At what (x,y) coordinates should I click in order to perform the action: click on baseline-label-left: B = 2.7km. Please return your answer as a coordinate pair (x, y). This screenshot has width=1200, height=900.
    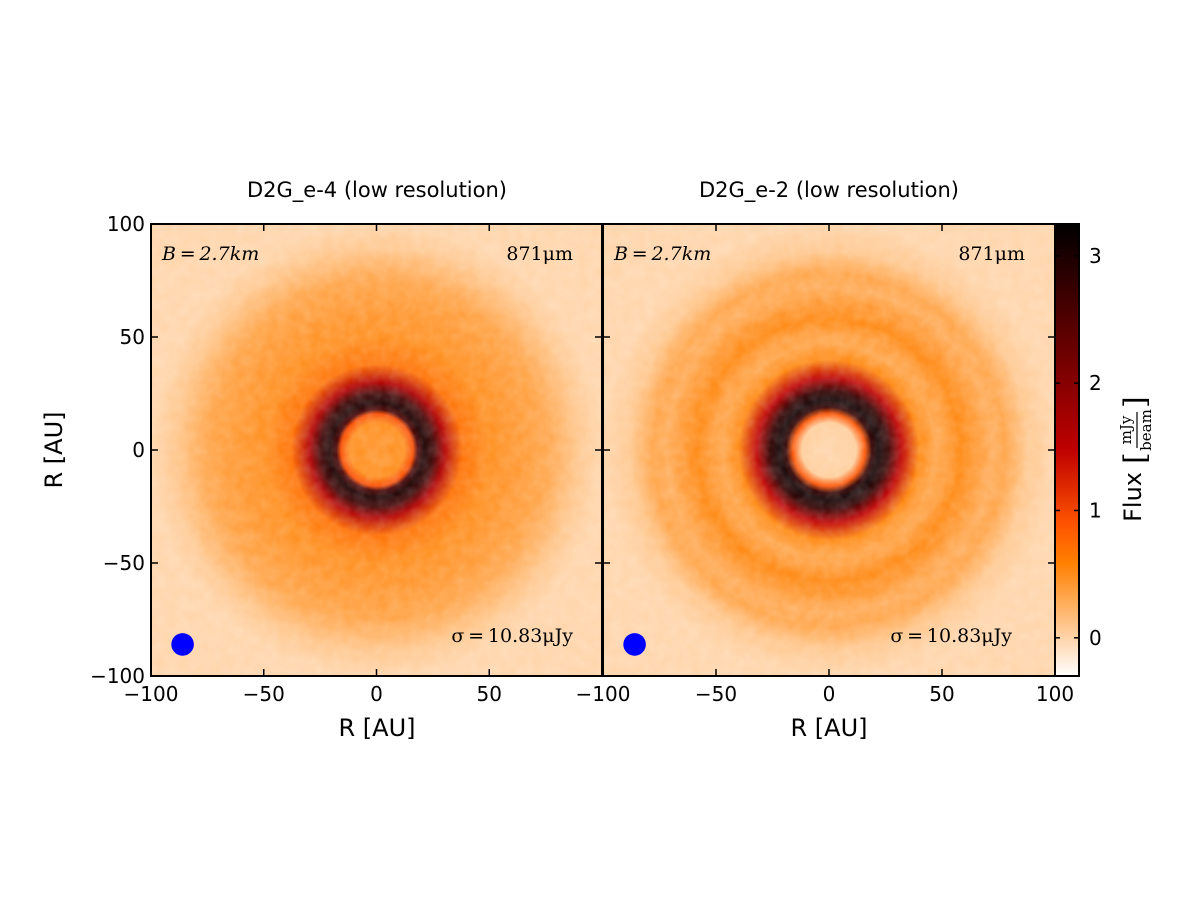
    Looking at the image, I should click on (210, 254).